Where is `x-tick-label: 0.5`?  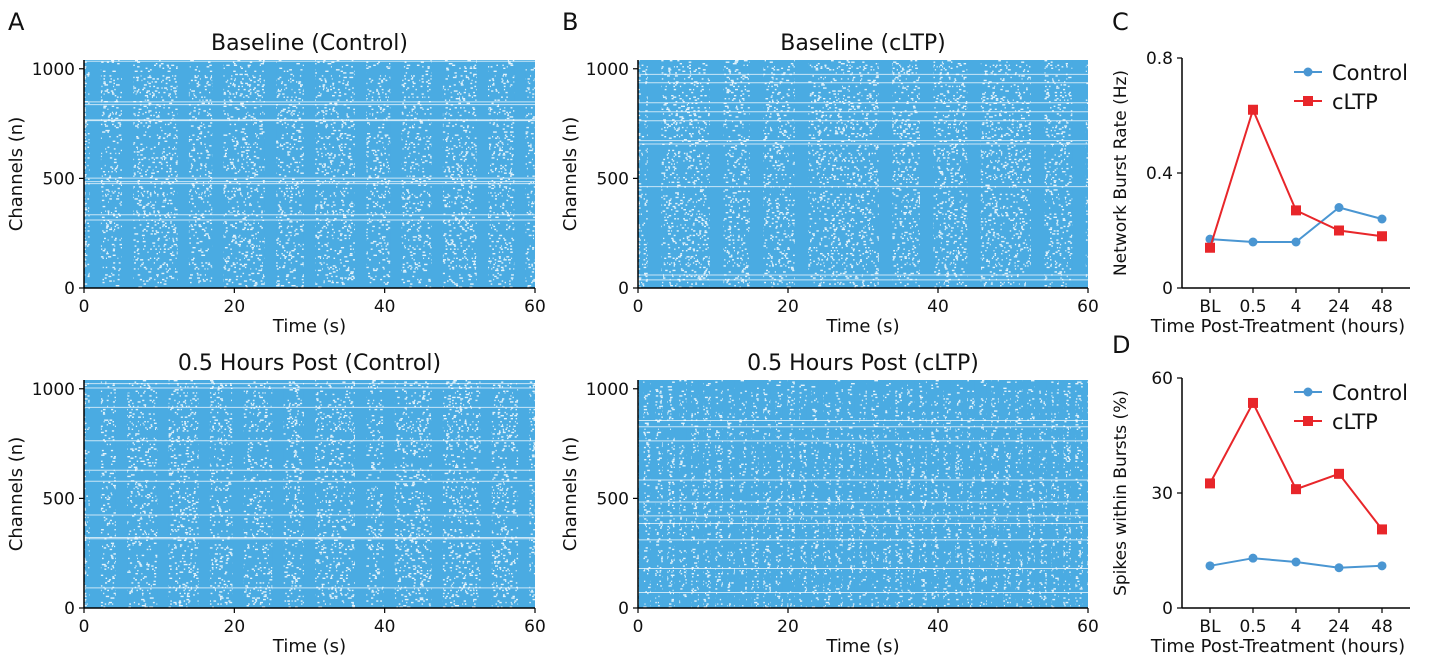 x-tick-label: 0.5 is located at coordinates (1252, 627).